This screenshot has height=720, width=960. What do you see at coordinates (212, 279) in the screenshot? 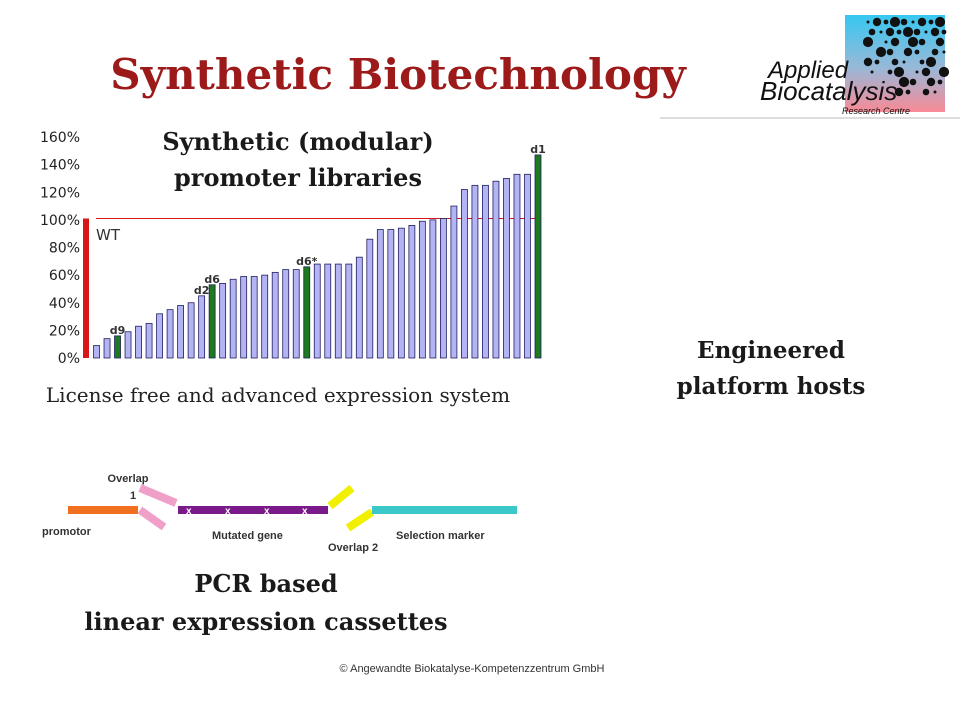
I see `bar-label: d6` at bounding box center [212, 279].